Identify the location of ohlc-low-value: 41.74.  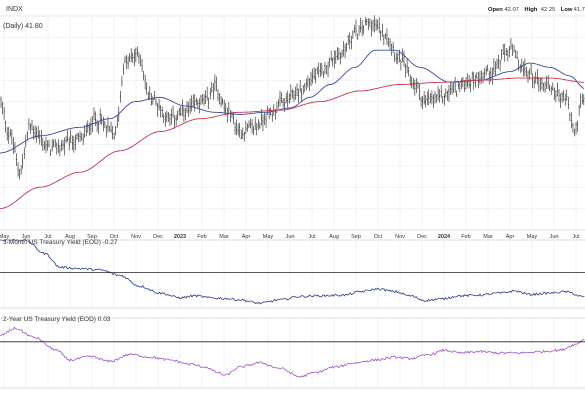
(579, 10).